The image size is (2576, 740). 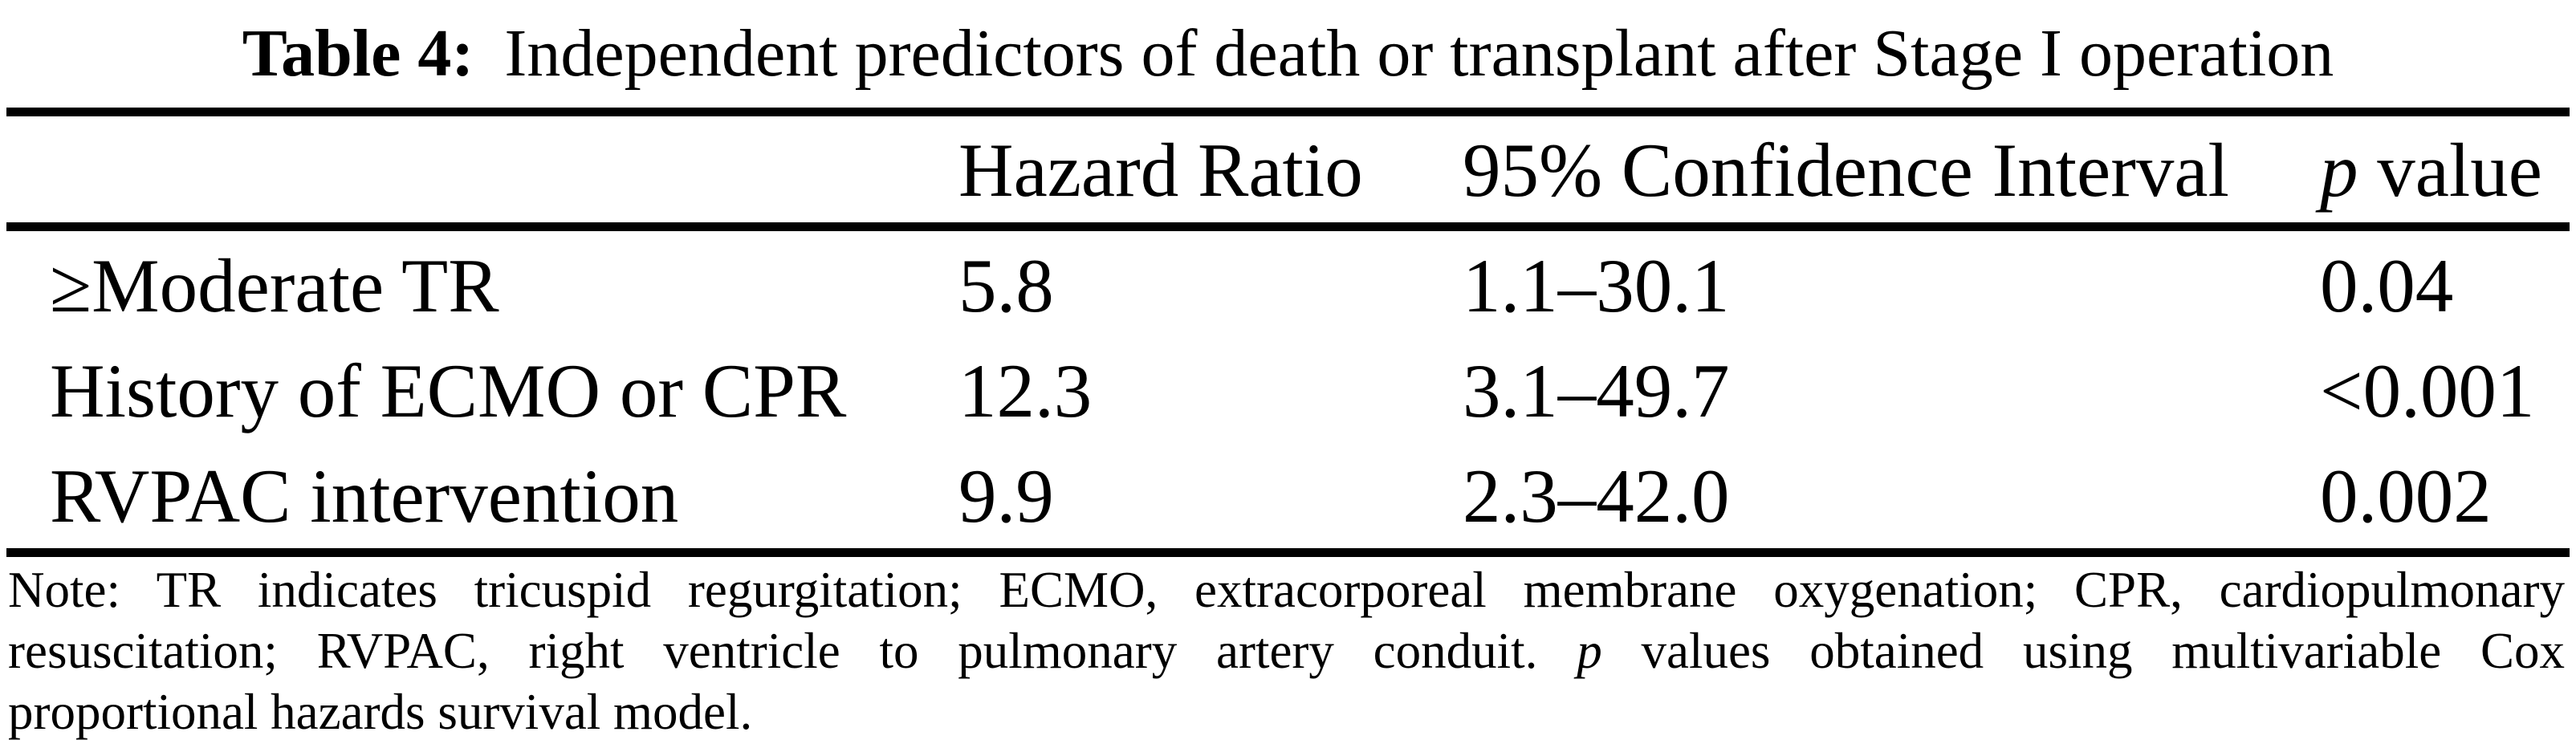 I want to click on cell-p-value: 0.002, so click(x=2406, y=496).